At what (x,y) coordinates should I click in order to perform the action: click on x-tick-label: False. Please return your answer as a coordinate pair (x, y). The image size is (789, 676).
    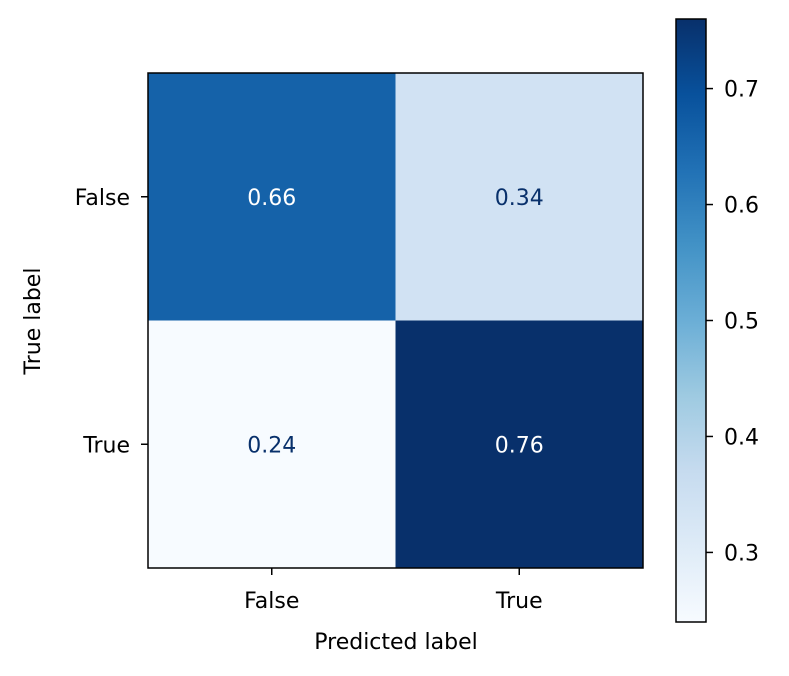
    Looking at the image, I should click on (271, 601).